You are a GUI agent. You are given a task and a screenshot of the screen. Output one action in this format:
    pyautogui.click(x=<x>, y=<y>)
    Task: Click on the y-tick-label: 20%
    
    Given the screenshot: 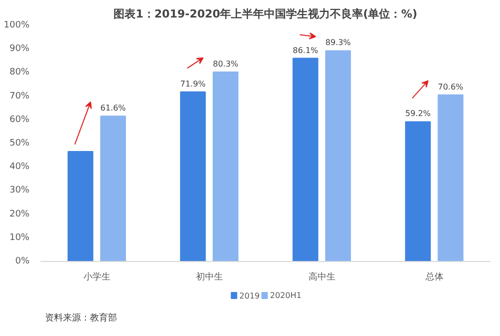 What is the action you would take?
    pyautogui.click(x=19, y=214)
    